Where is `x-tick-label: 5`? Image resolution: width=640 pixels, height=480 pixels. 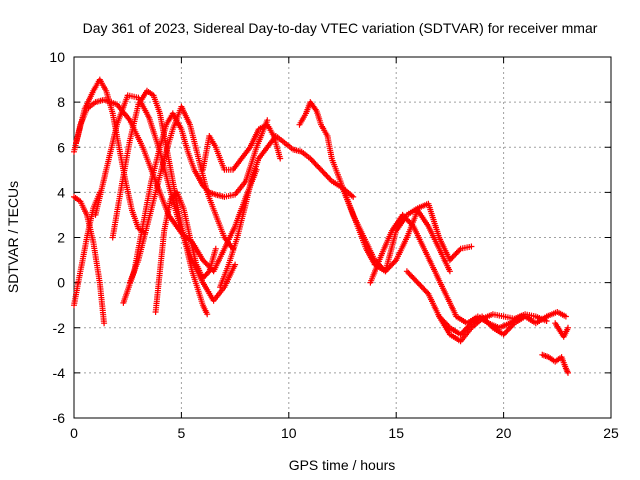 x-tick-label: 5 is located at coordinates (182, 433).